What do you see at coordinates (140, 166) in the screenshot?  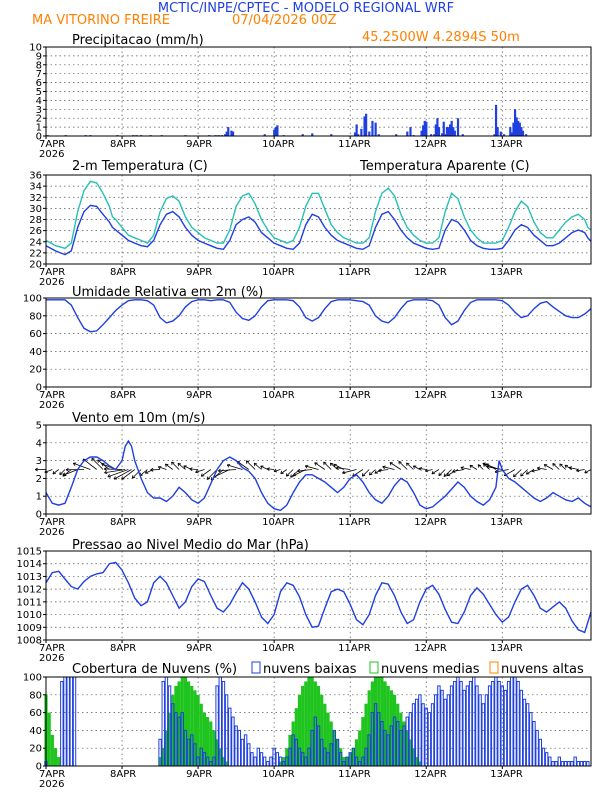 I see `temp-title: 2-m Temperatura (C)` at bounding box center [140, 166].